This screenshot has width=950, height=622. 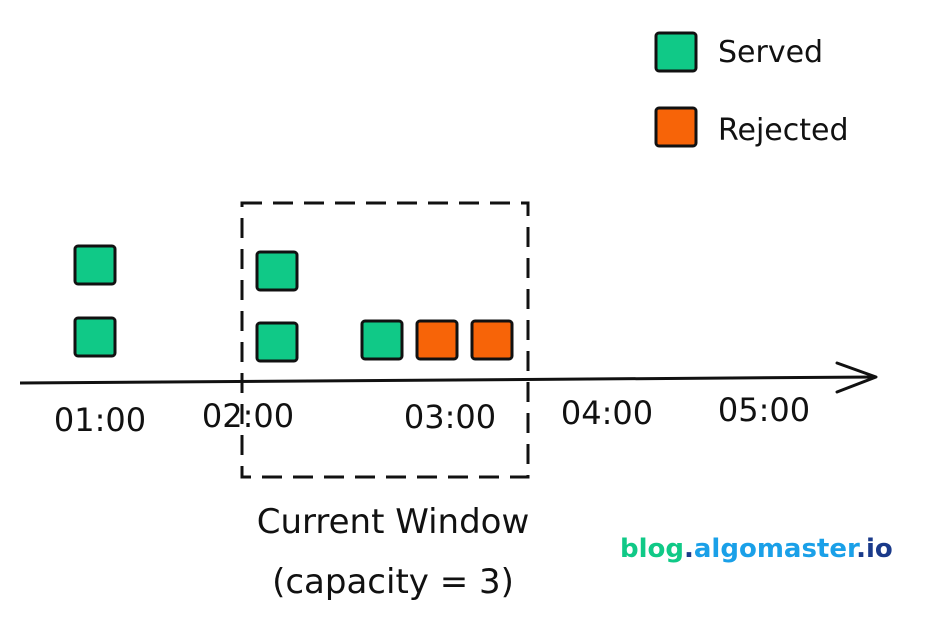 I want to click on brand-watermark: blog.algomaster.io, so click(x=756, y=549).